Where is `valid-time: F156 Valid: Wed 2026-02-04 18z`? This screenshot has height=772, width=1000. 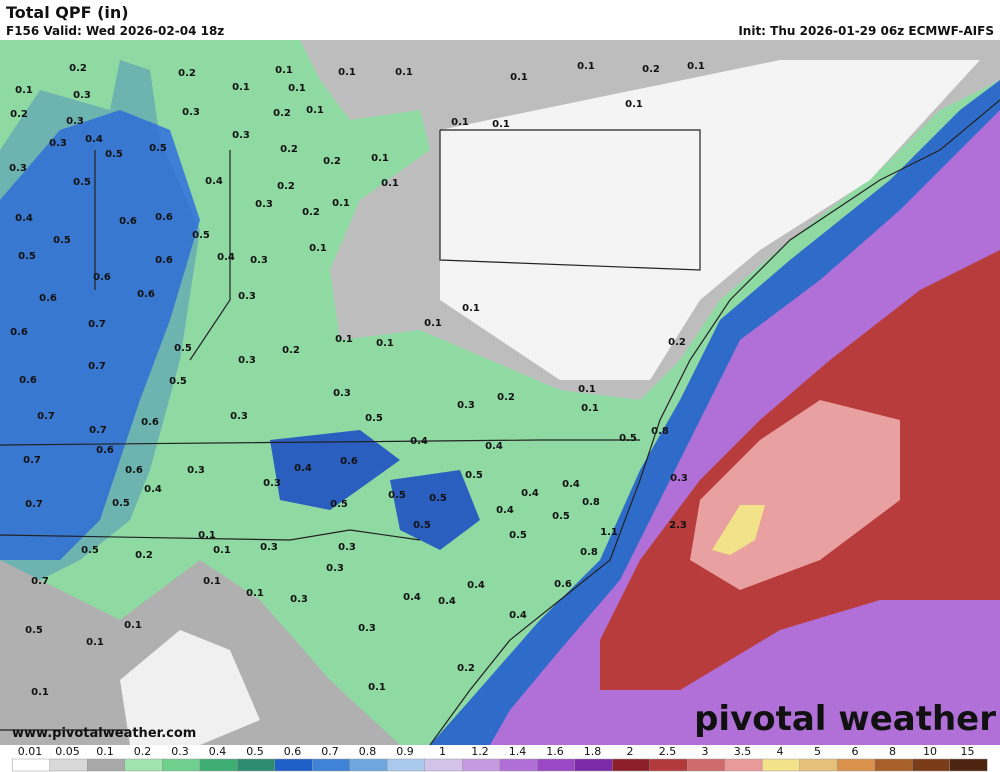
valid-time: F156 Valid: Wed 2026-02-04 18z is located at coordinates (115, 31).